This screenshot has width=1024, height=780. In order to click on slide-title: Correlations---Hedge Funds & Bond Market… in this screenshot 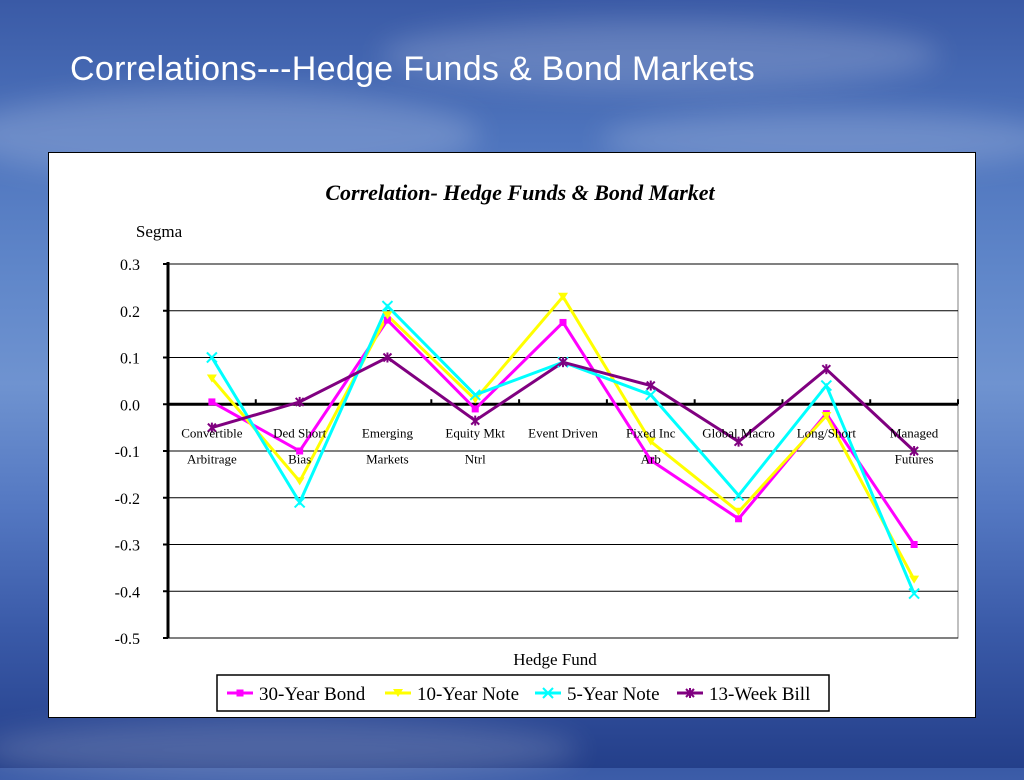, I will do `click(413, 69)`.